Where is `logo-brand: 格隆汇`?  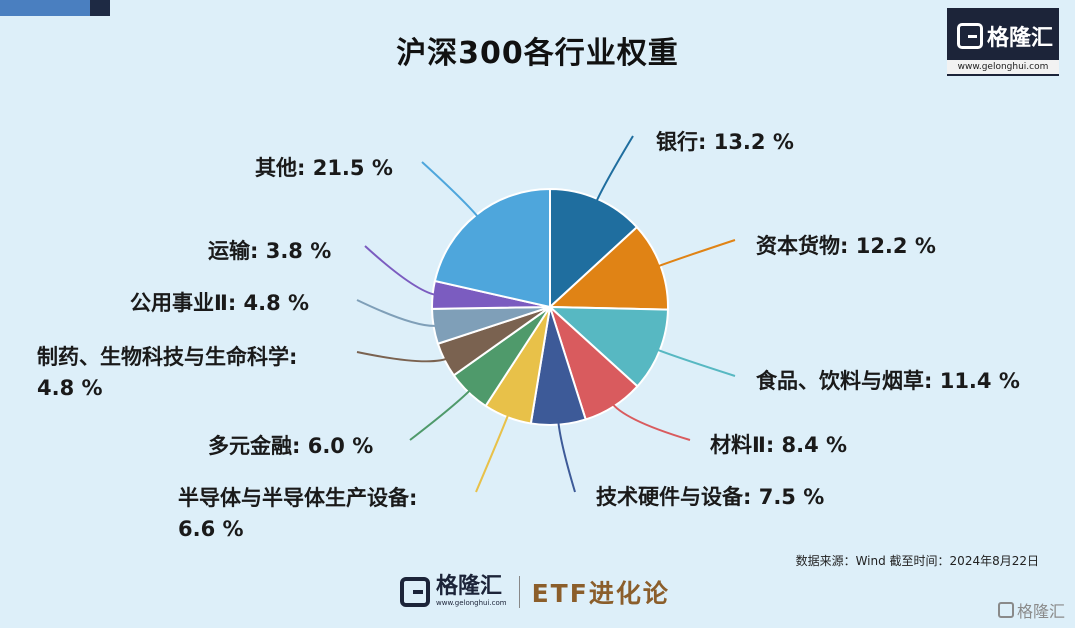
logo-brand: 格隆汇 is located at coordinates (1005, 36).